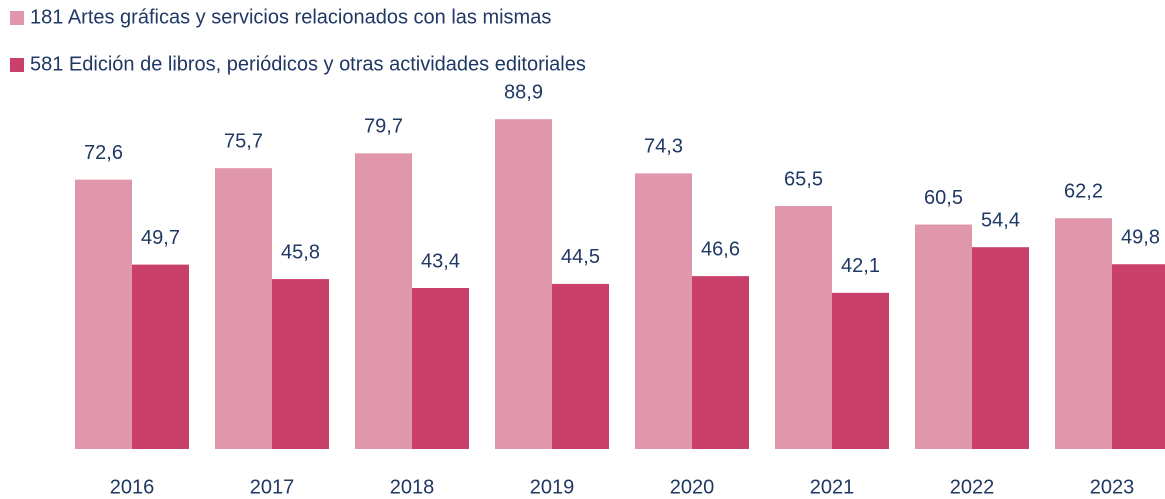  Describe the element at coordinates (103, 153) in the screenshot. I see `data-label: 72,6` at that location.